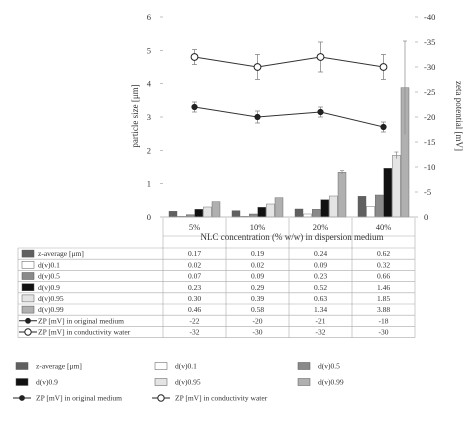  I want to click on table-cell: 0.29, so click(257, 287).